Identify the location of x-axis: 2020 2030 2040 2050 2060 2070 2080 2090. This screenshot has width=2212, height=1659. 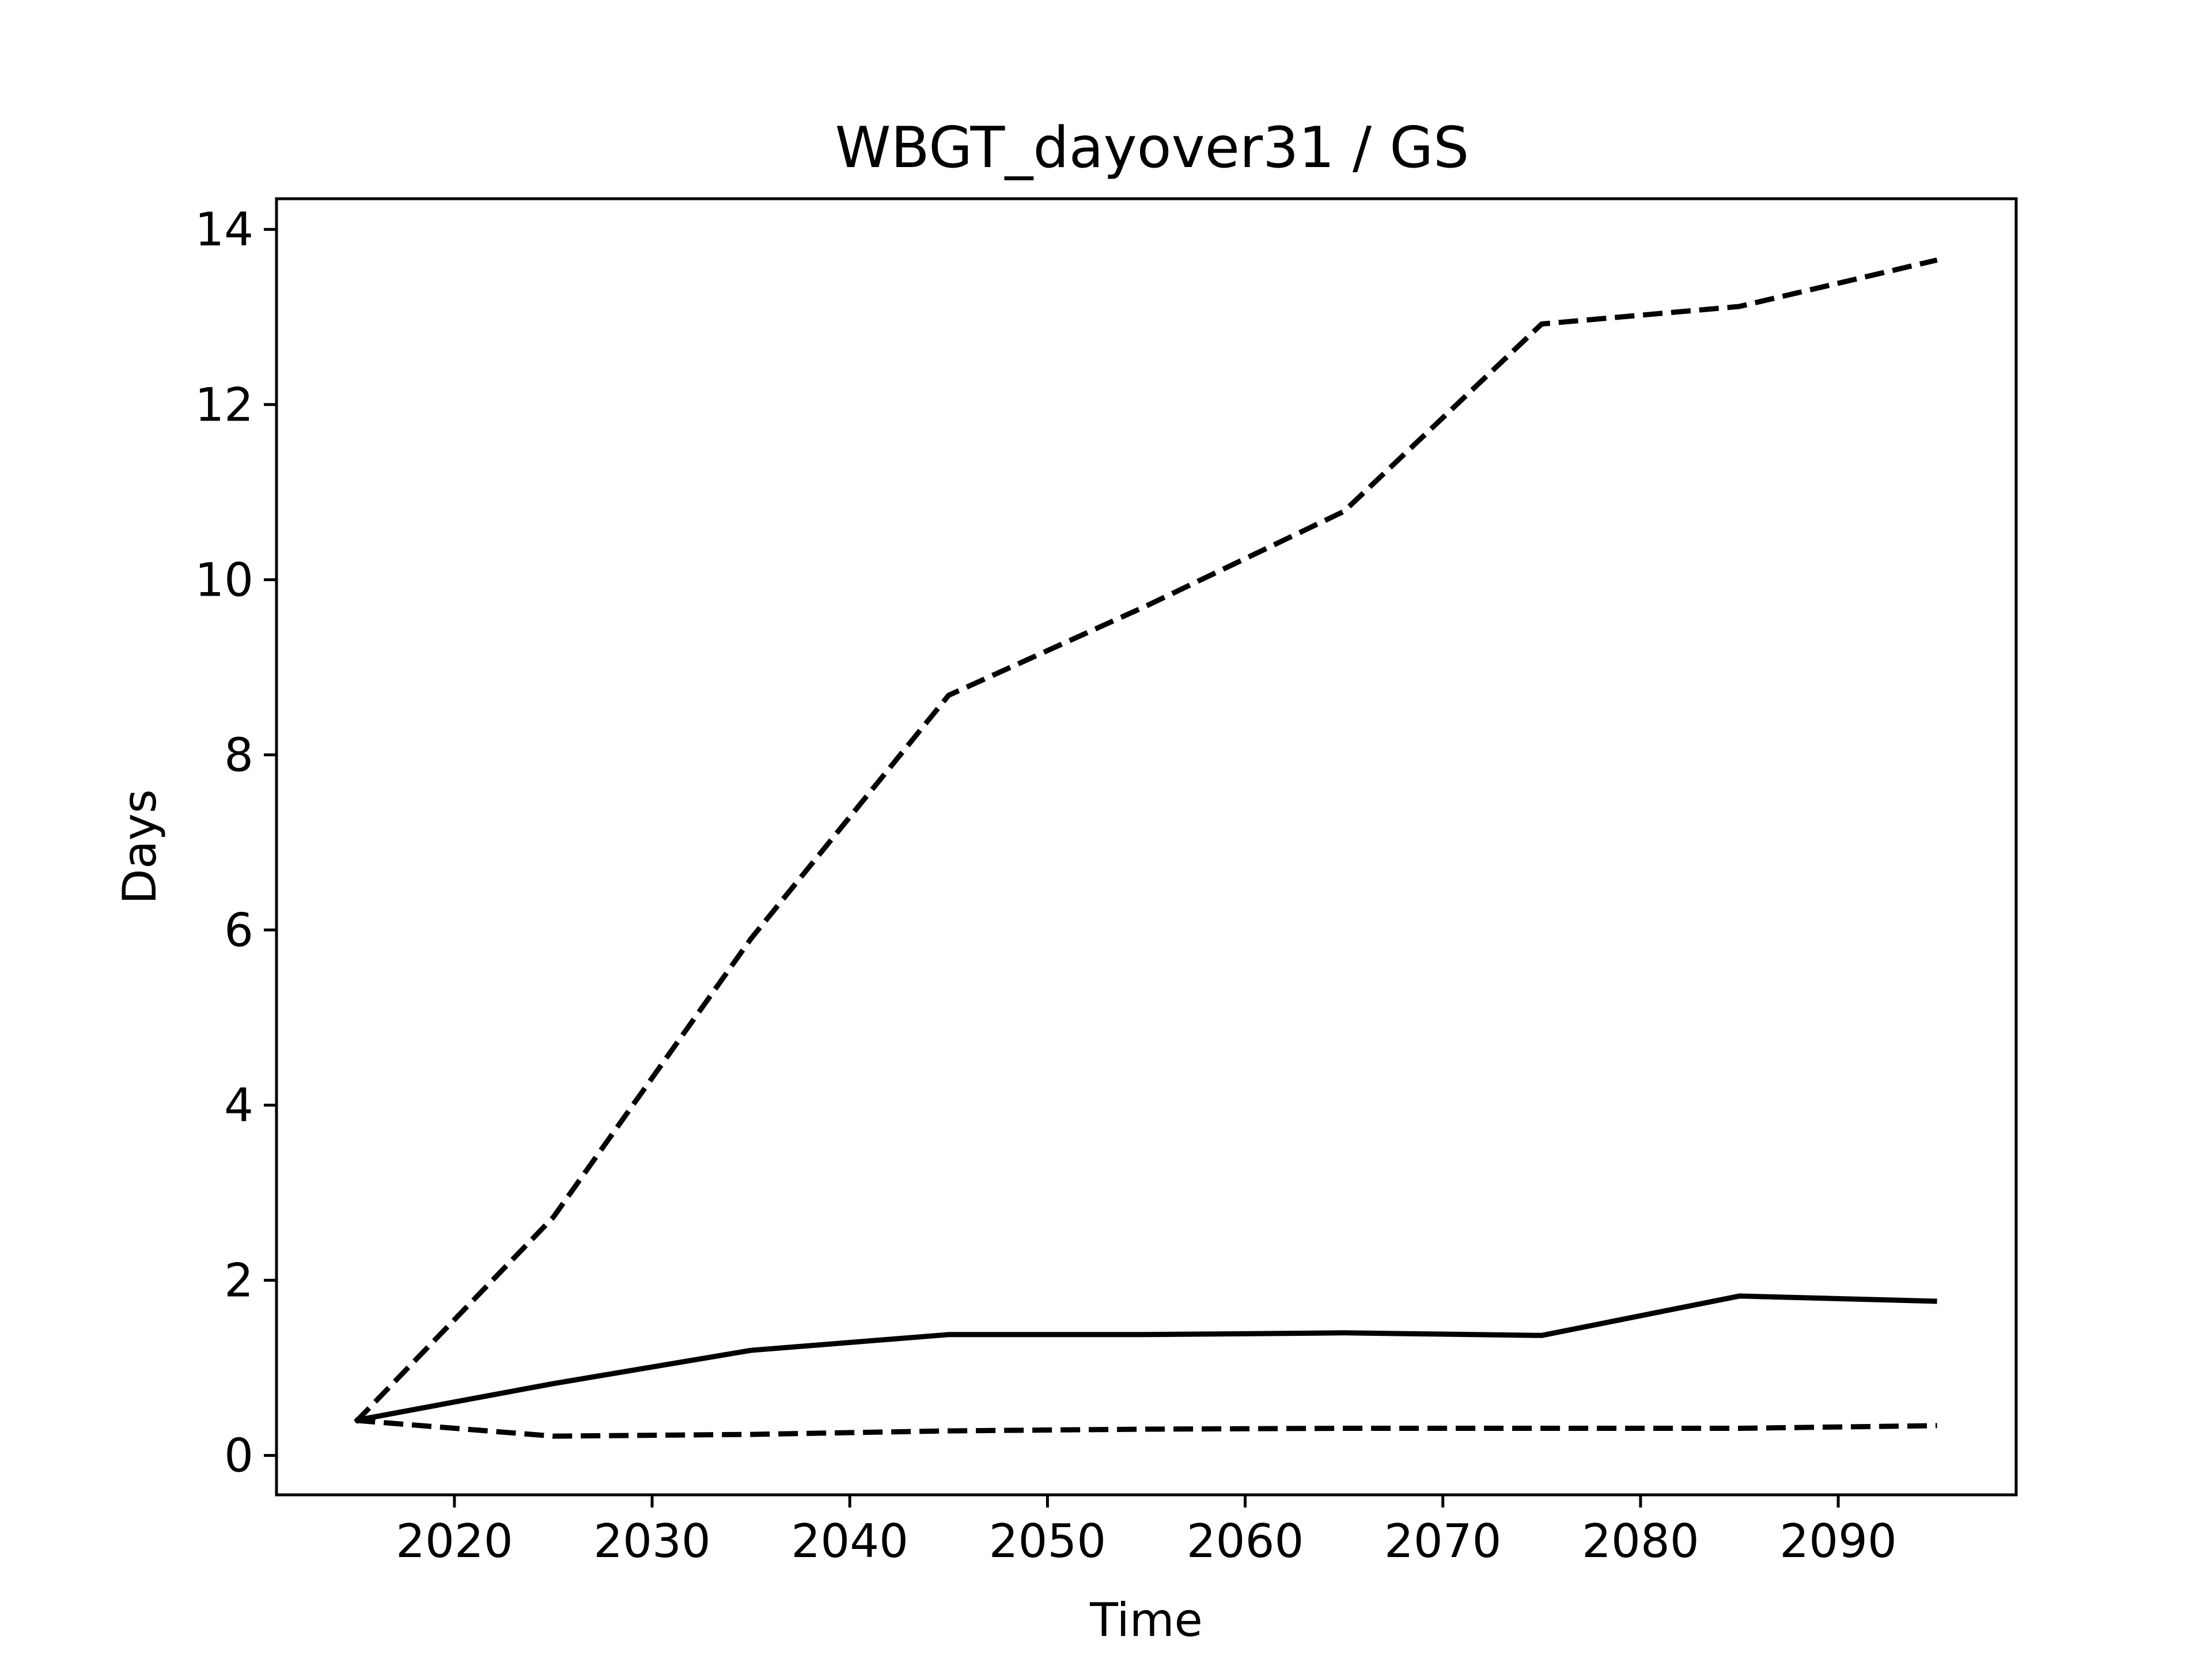
(1146, 1531).